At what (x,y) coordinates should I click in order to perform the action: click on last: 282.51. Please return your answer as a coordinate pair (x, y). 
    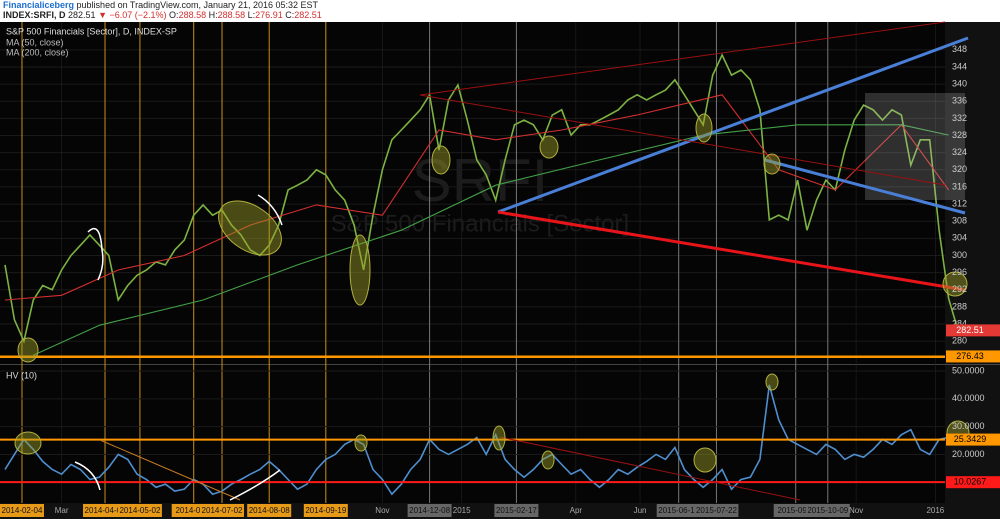
    Looking at the image, I should click on (82, 15).